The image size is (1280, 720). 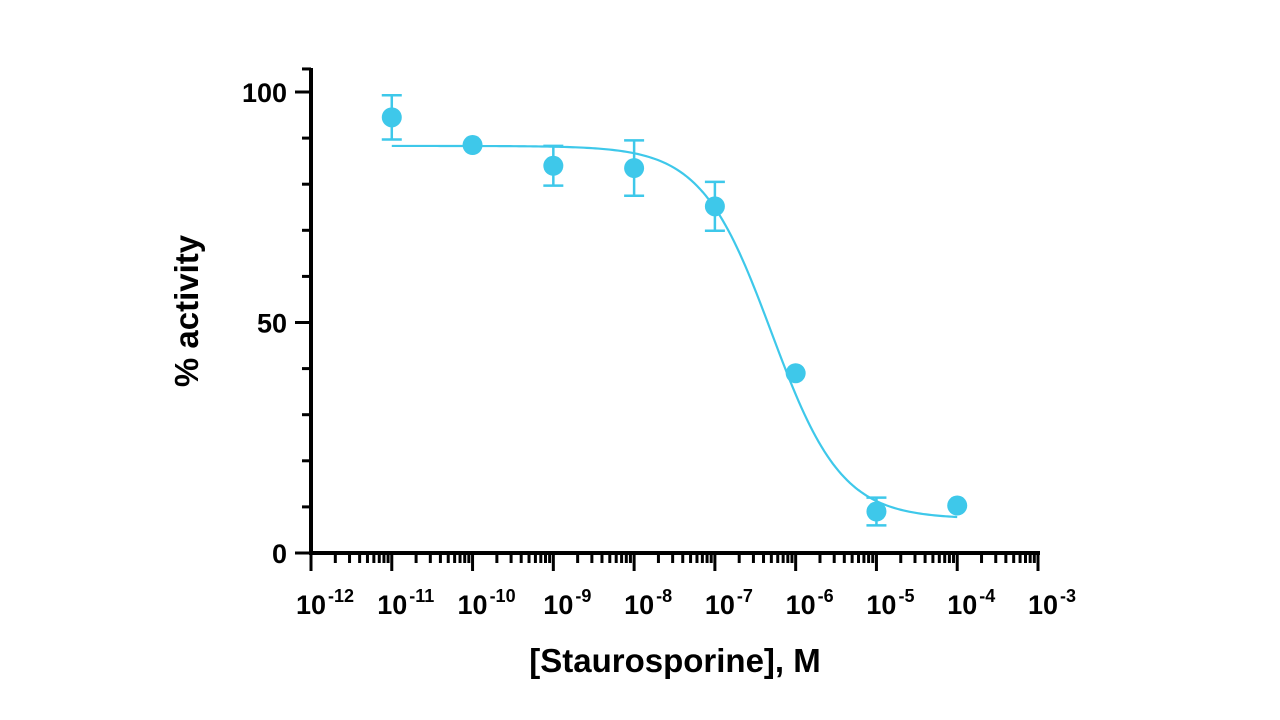 I want to click on x-tick-label: 10 -6, so click(x=810, y=603).